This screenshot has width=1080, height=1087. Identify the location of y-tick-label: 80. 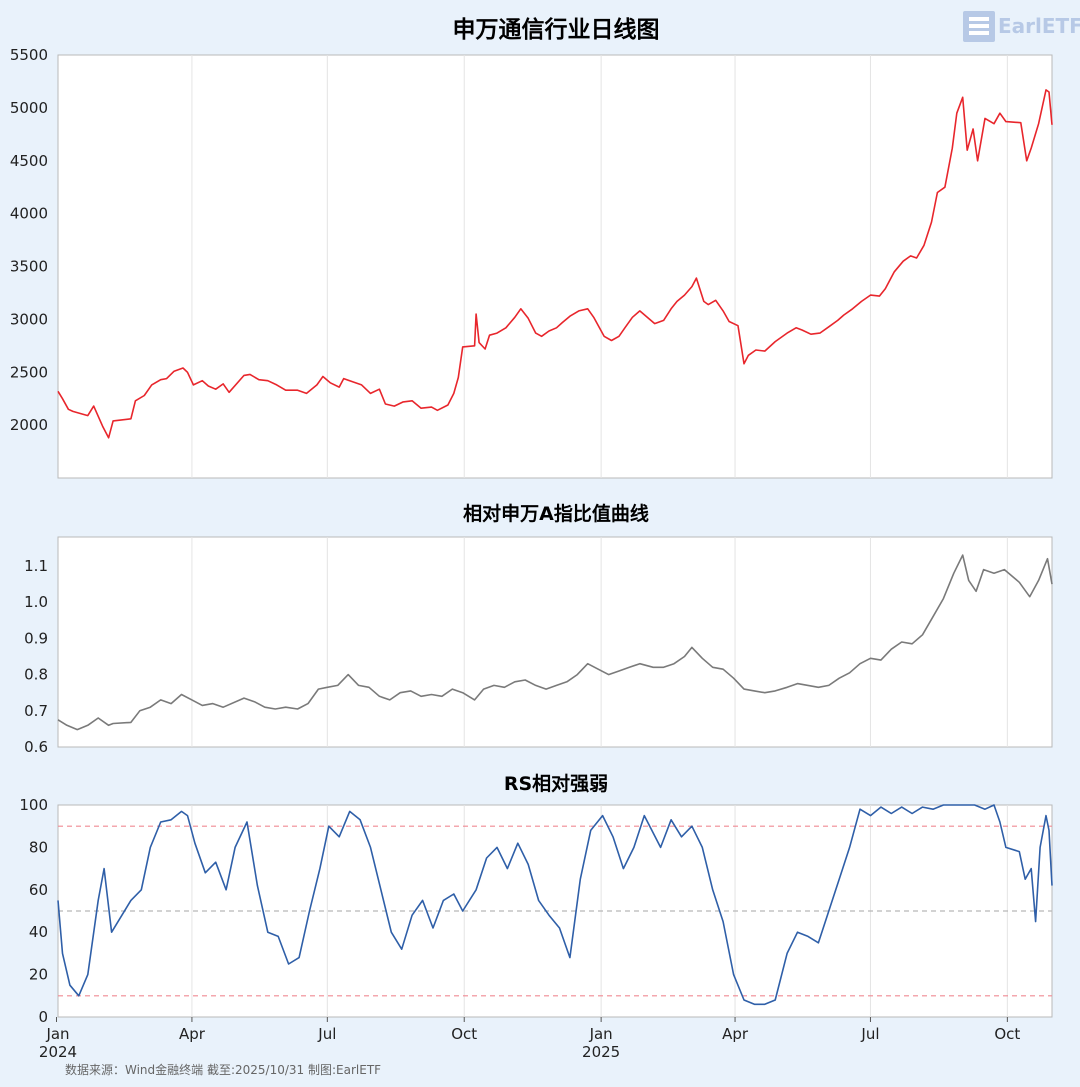
(38, 847).